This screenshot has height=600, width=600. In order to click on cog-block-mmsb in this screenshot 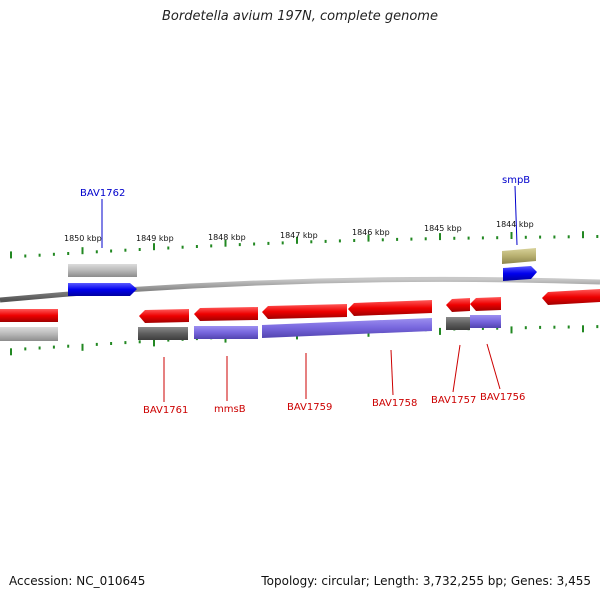, I will do `click(226, 332)`.